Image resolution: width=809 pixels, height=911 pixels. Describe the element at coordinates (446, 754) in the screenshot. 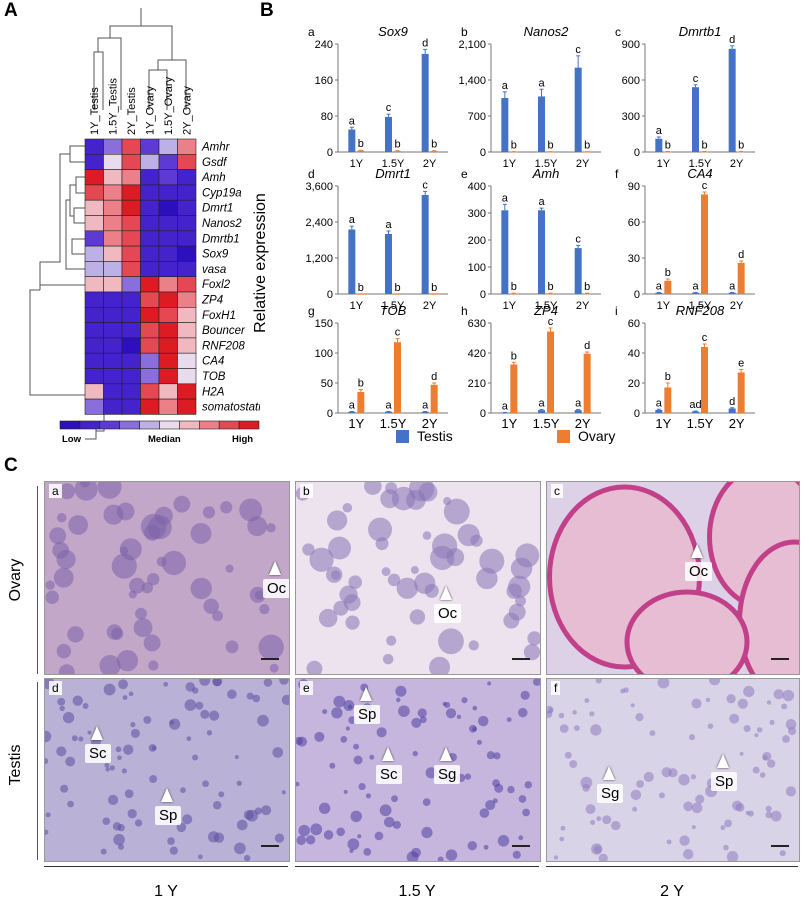

I see `arrowhead-marker` at that location.